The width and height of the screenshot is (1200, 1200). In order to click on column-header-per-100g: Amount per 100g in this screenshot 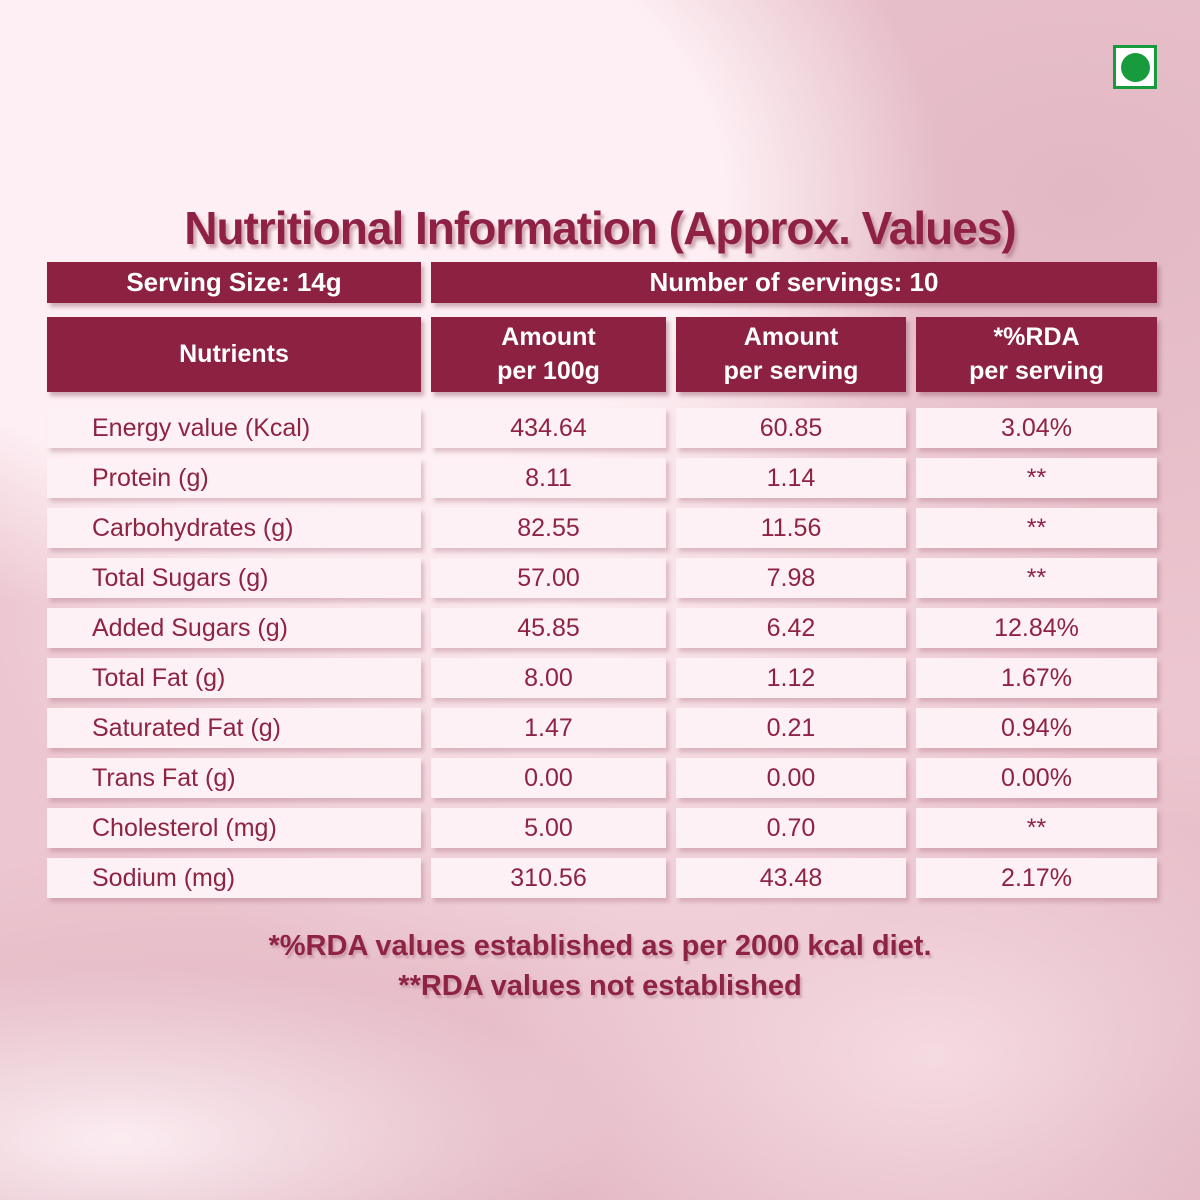, I will do `click(548, 354)`.